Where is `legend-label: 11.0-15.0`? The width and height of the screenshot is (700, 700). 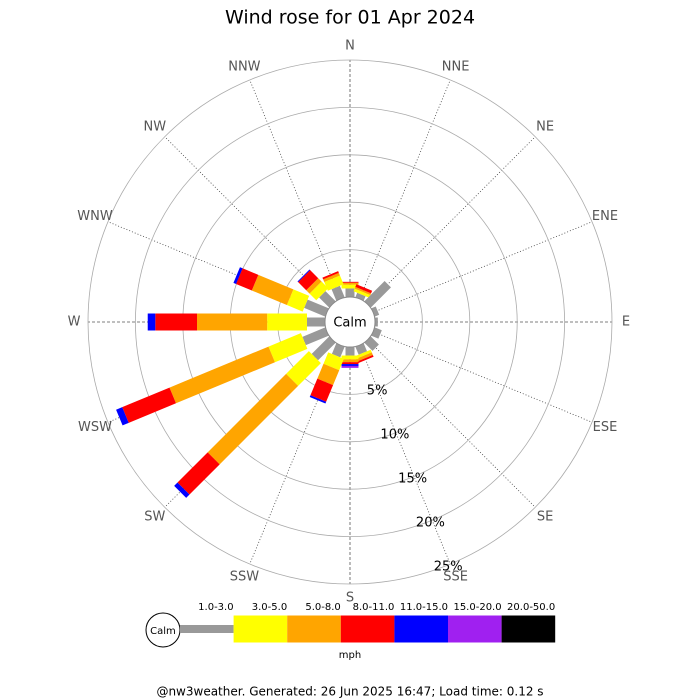
legend-label: 11.0-15.0 is located at coordinates (424, 607).